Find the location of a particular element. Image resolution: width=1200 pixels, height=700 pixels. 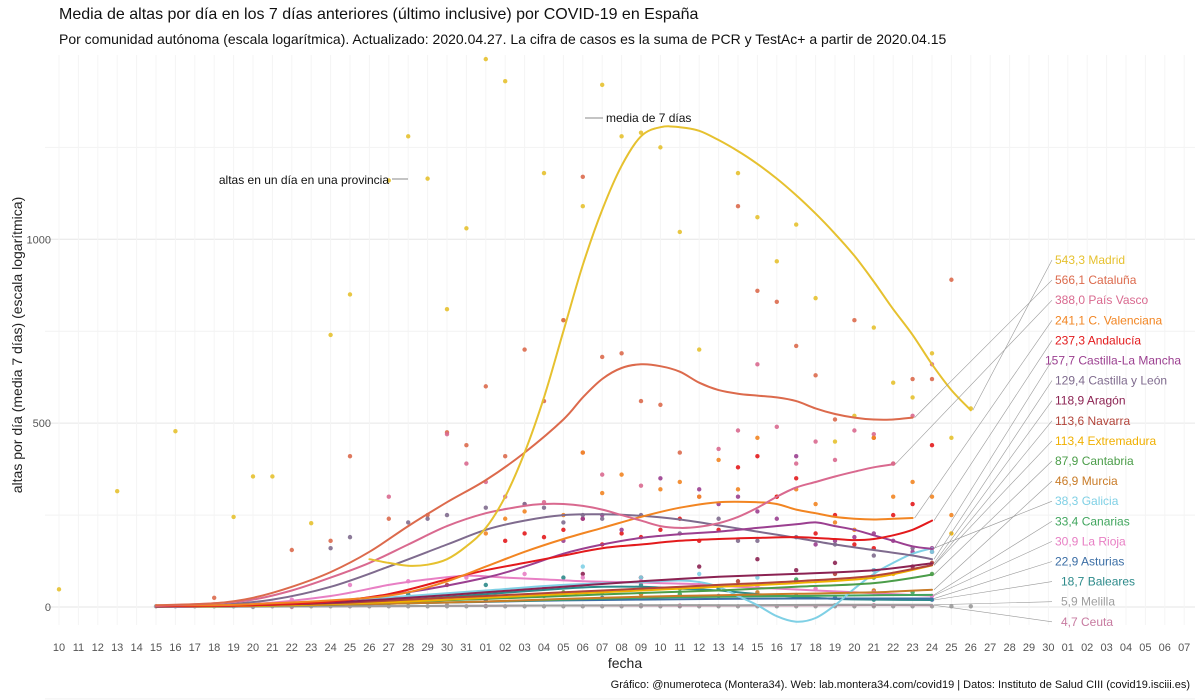

x-tick-label: 09 is located at coordinates (641, 648).